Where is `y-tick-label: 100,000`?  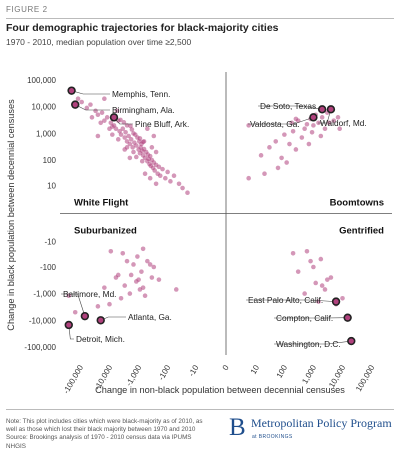 y-tick-label: 100,000 is located at coordinates (41, 80).